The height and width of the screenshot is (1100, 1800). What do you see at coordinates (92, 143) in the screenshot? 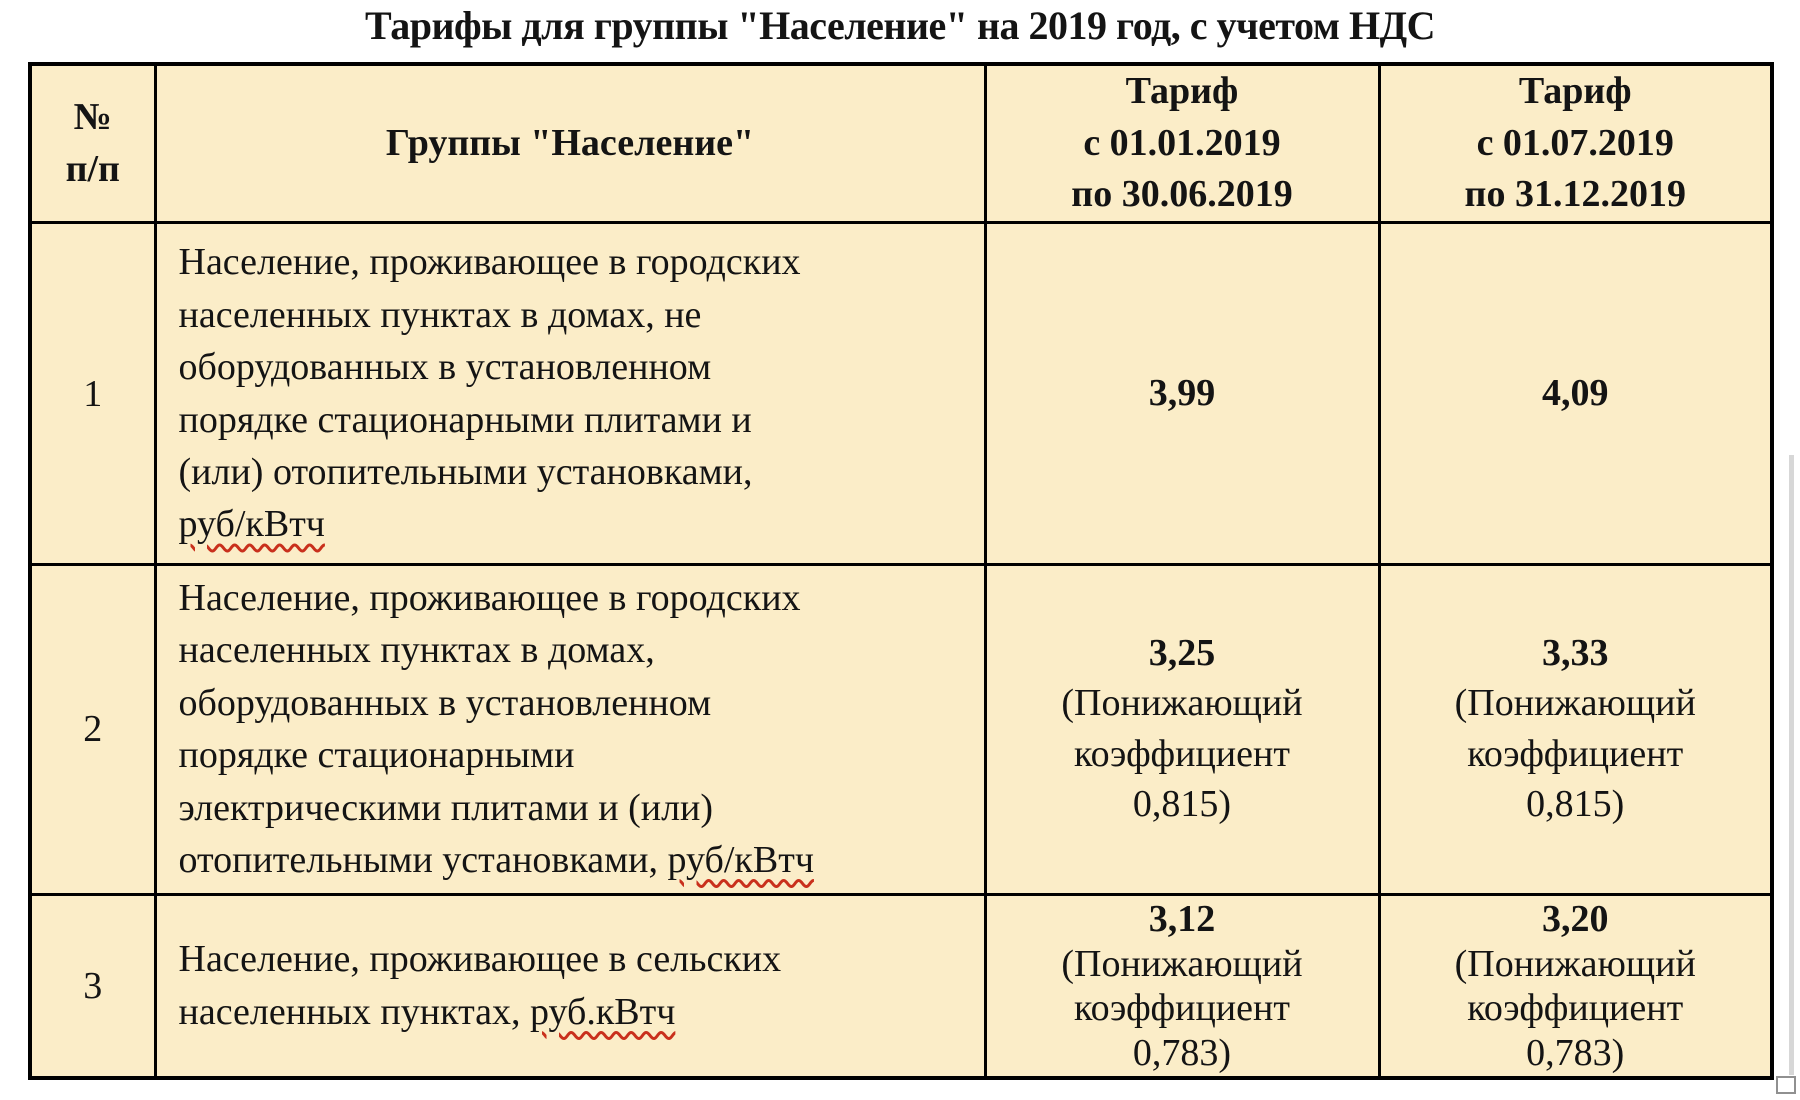
I see `header-num: № п/п` at bounding box center [92, 143].